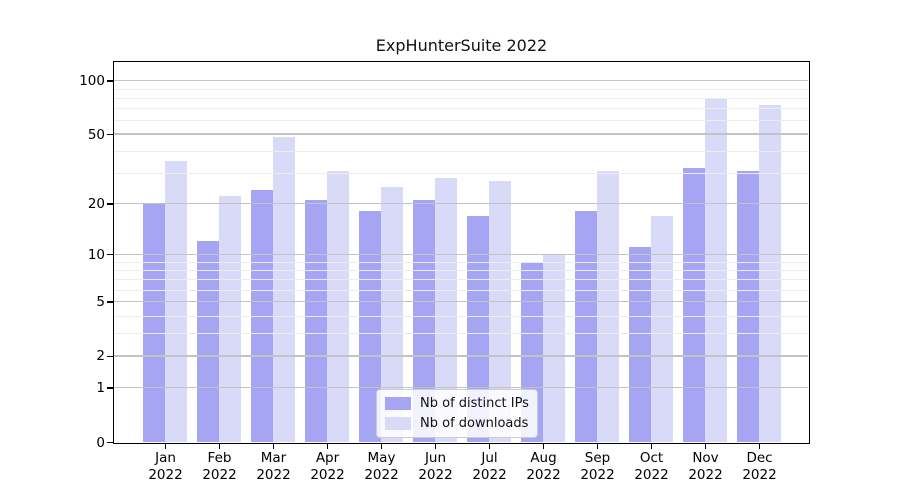 The width and height of the screenshot is (900, 500). What do you see at coordinates (100, 302) in the screenshot?
I see `y-tick-label-5: 5` at bounding box center [100, 302].